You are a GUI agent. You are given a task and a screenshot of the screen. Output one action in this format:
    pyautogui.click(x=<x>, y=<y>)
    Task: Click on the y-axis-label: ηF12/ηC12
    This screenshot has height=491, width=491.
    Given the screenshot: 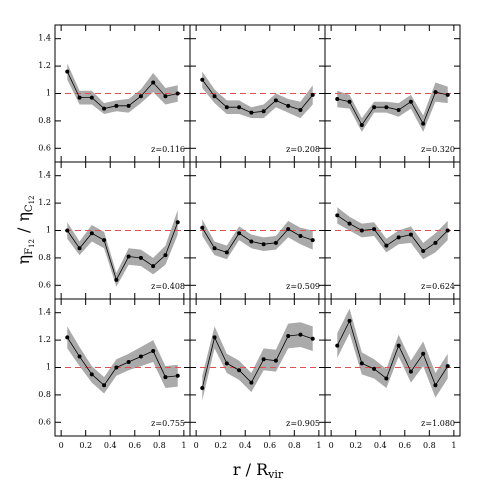 What is the action you would take?
    pyautogui.click(x=25, y=229)
    